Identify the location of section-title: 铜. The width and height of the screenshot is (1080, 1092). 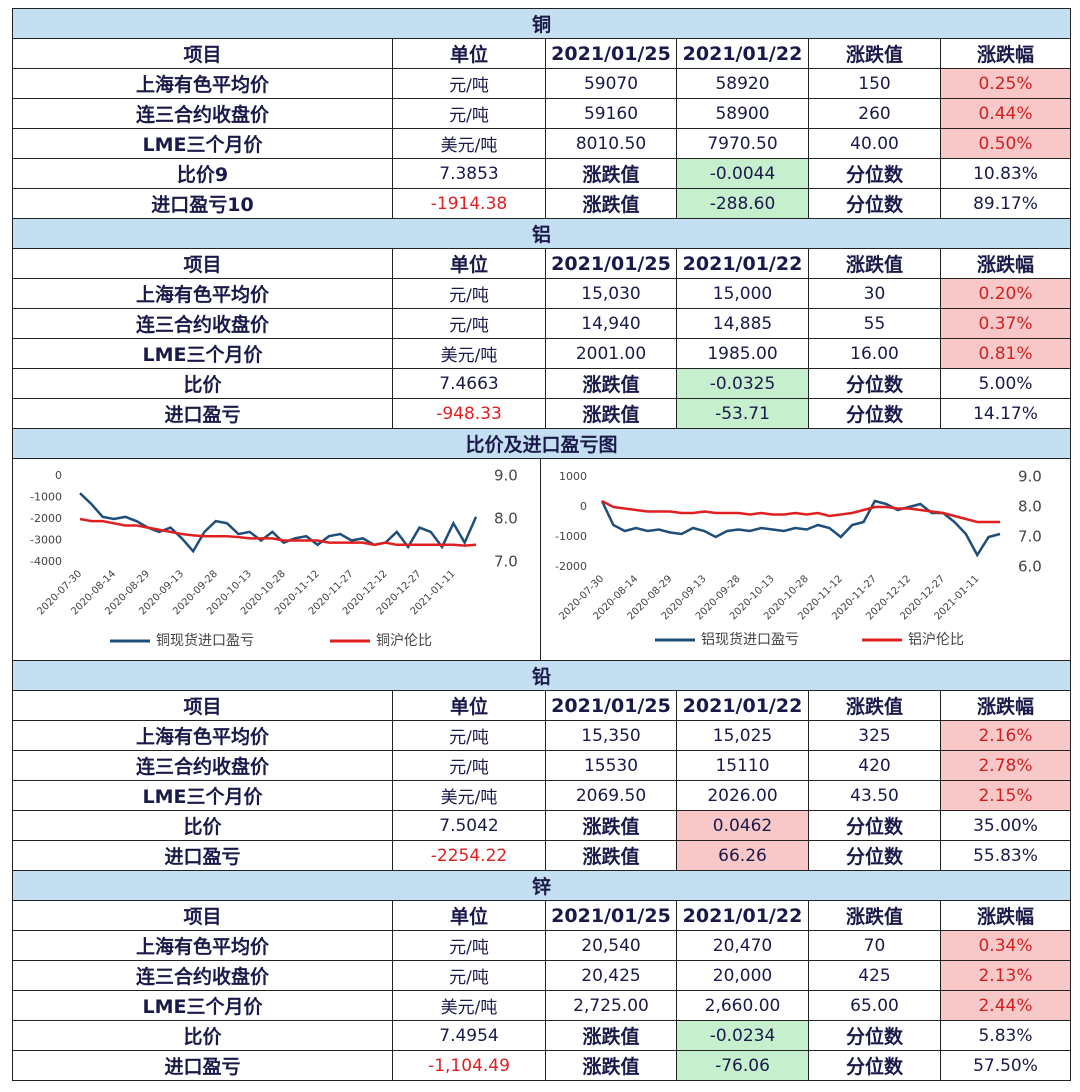
(541, 23).